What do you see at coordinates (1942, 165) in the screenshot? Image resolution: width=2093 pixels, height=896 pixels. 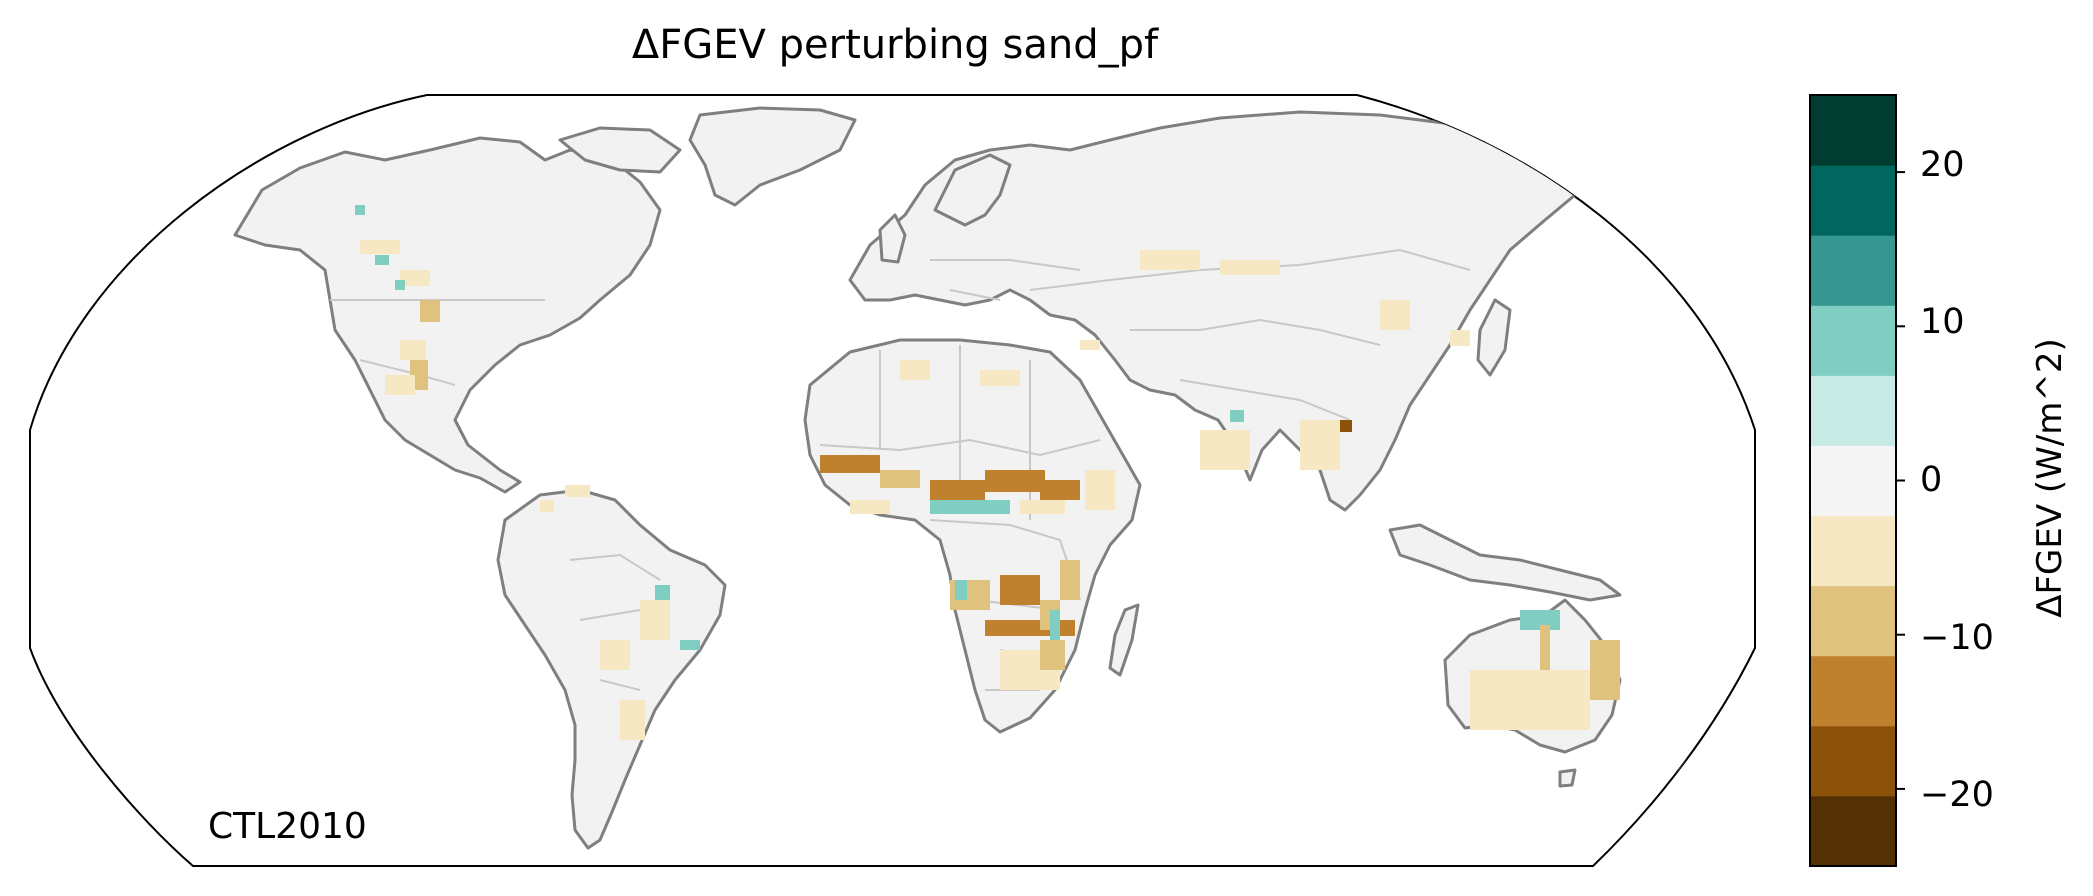 I see `colorbar-tick-label: 20` at bounding box center [1942, 165].